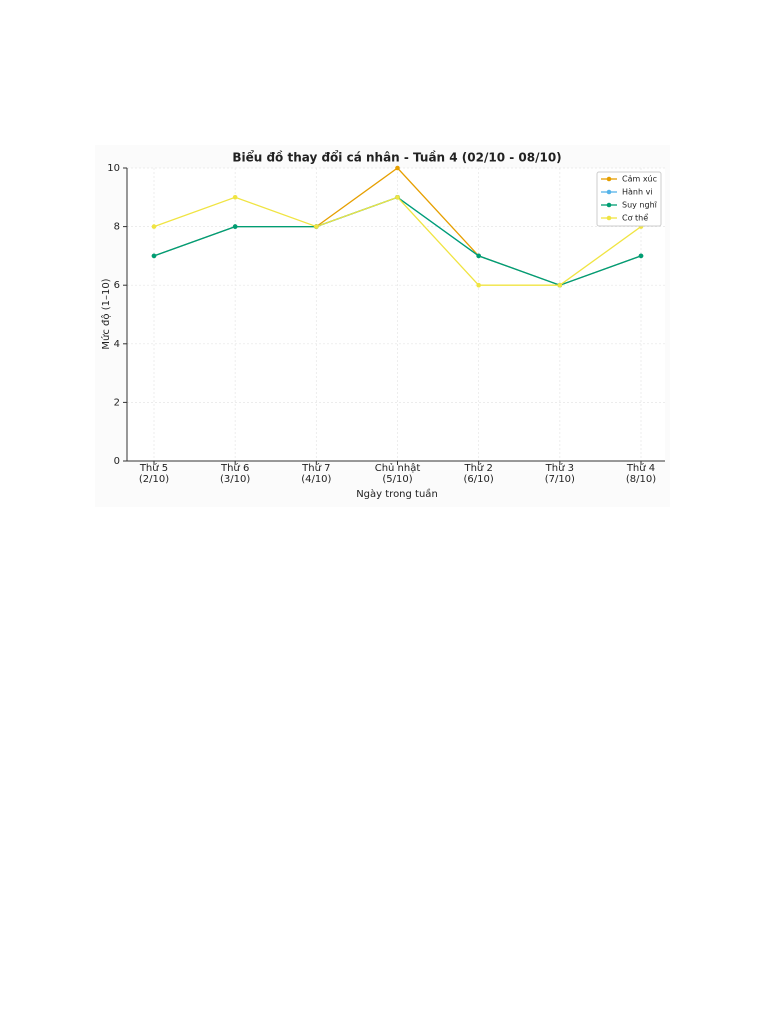 The image size is (768, 1024). Describe the element at coordinates (235, 474) in the screenshot. I see `x-tick-label: Thứ 6 (3/10)` at that location.